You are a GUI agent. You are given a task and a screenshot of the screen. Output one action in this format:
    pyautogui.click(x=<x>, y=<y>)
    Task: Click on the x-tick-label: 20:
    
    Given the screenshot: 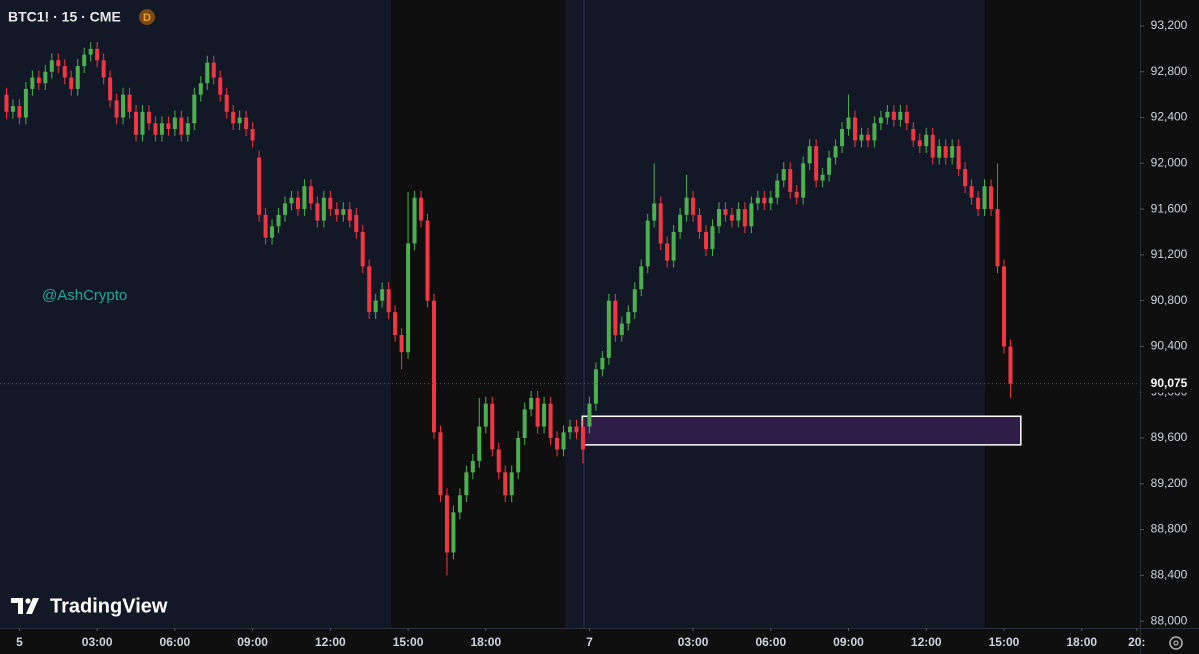 What is the action you would take?
    pyautogui.click(x=1136, y=642)
    